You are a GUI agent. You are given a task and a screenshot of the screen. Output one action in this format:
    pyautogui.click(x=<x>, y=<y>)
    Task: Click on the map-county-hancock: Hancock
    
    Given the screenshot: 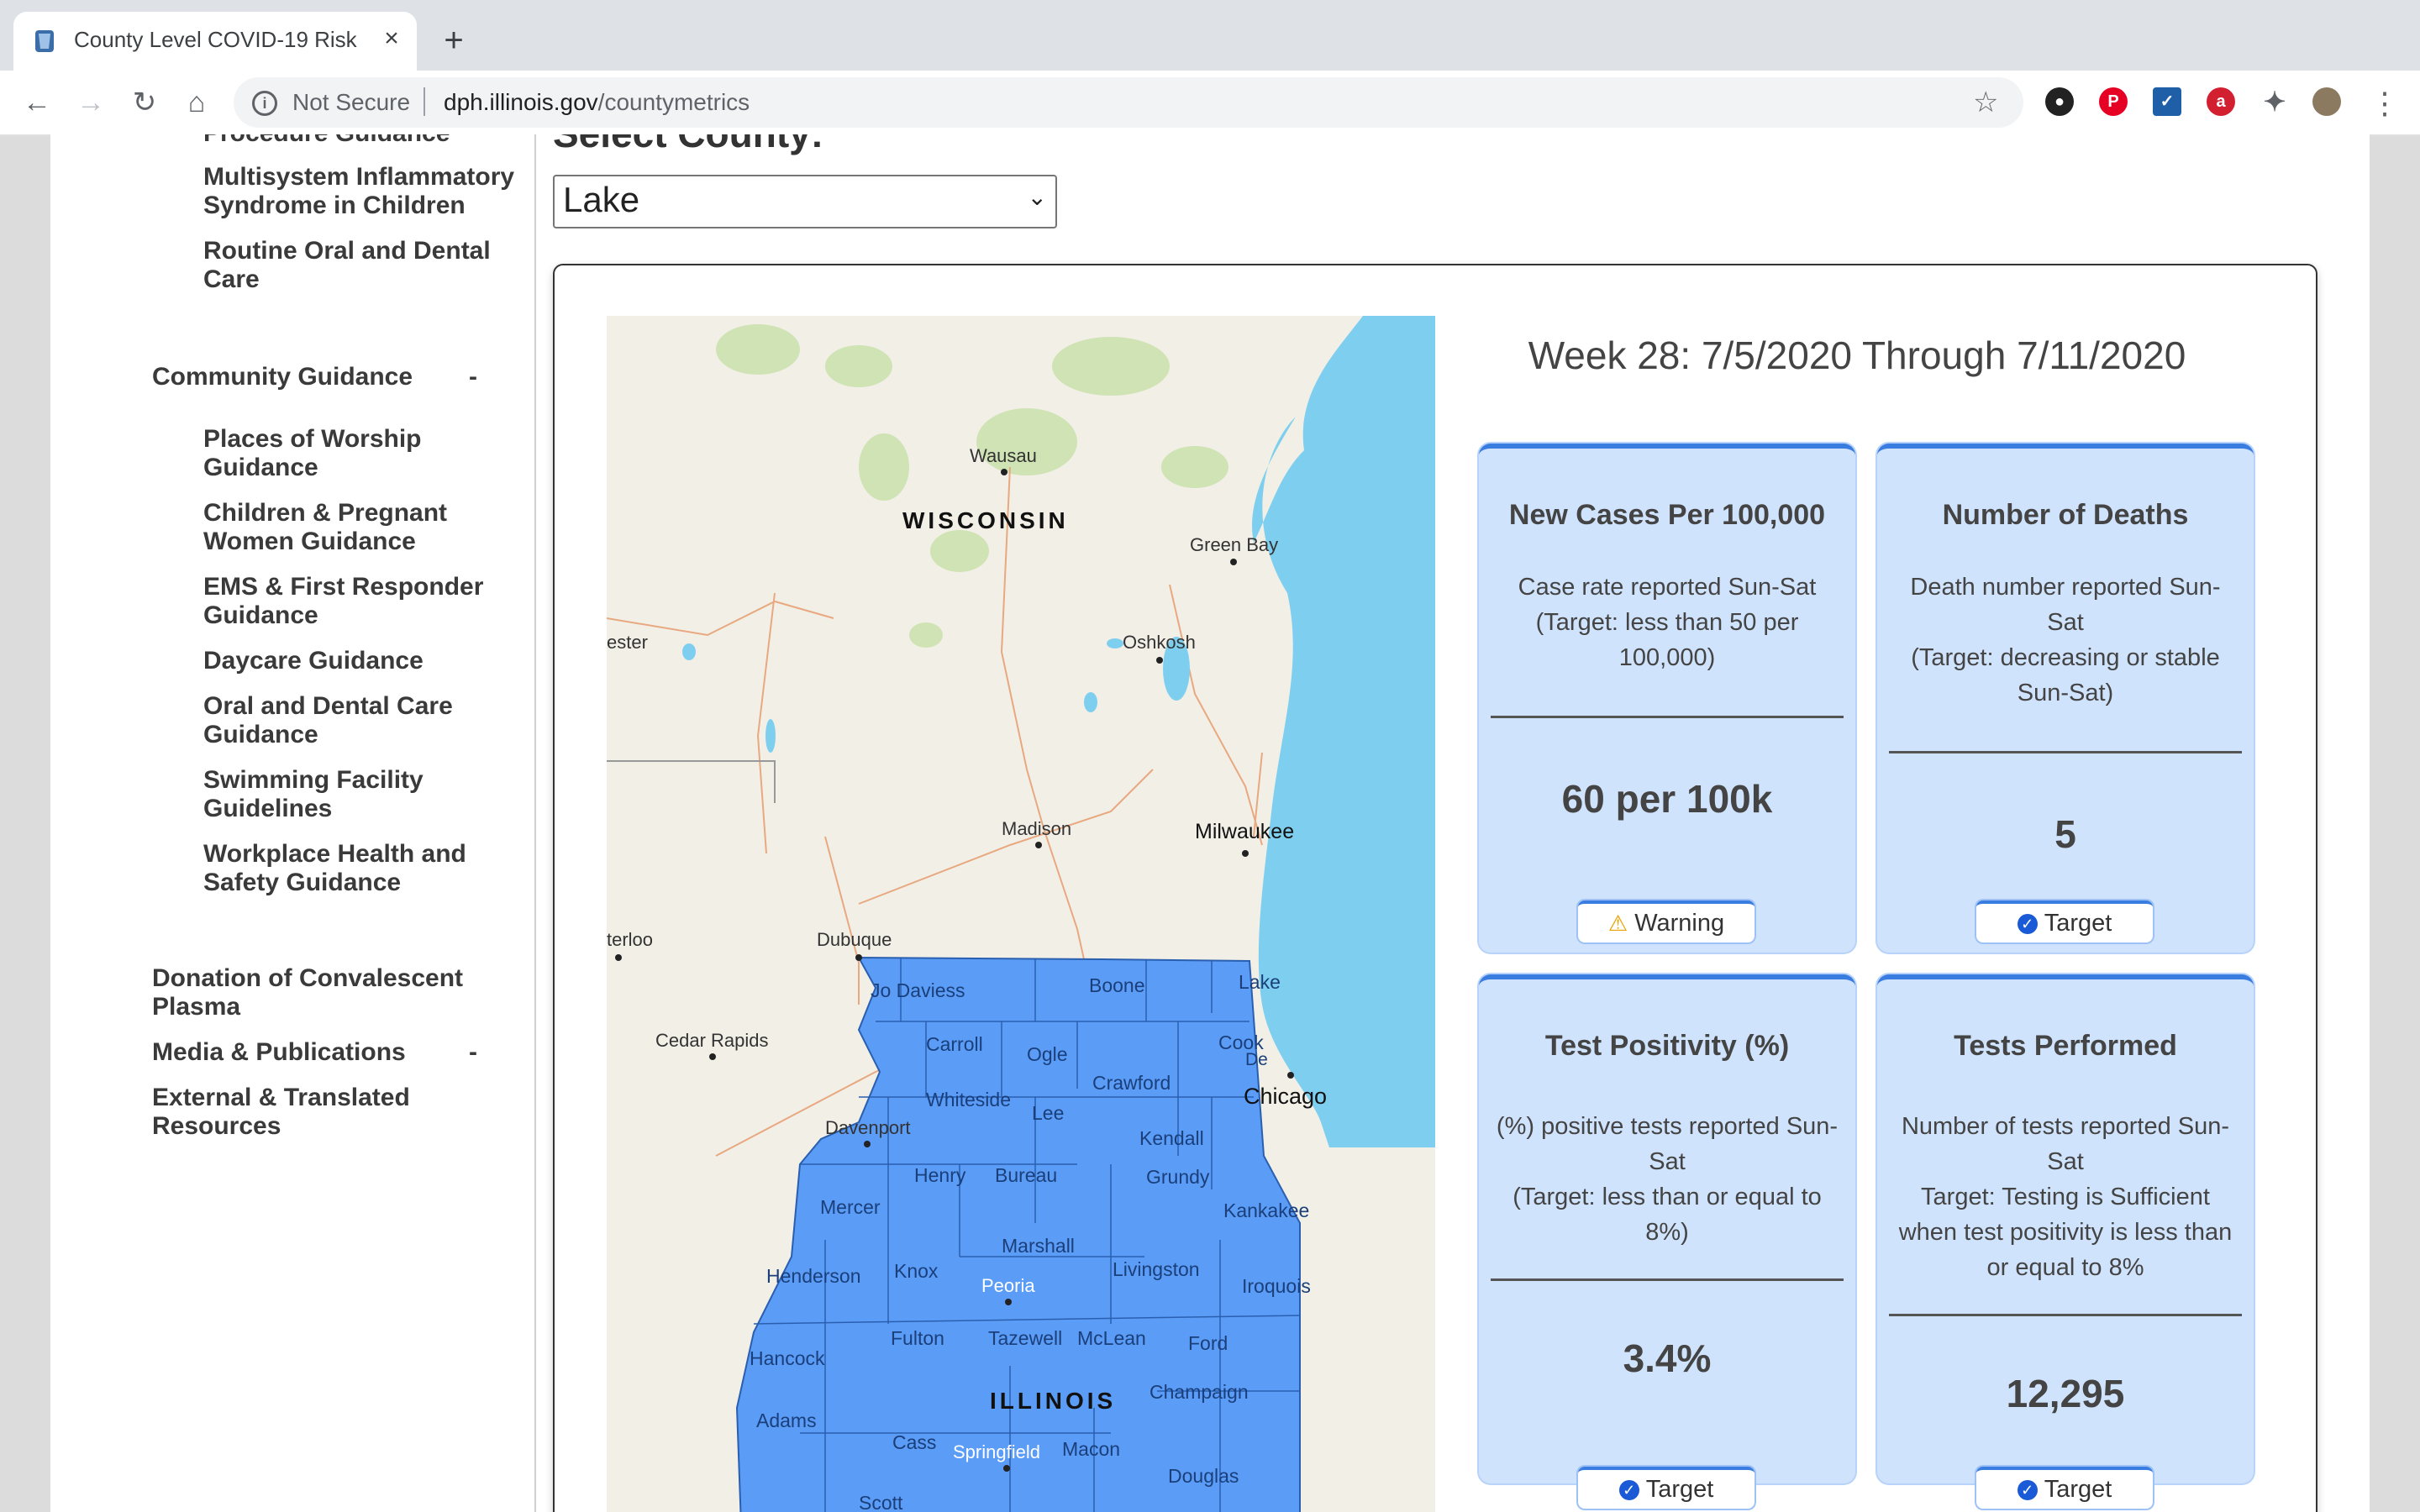 What is the action you would take?
    pyautogui.click(x=787, y=1358)
    